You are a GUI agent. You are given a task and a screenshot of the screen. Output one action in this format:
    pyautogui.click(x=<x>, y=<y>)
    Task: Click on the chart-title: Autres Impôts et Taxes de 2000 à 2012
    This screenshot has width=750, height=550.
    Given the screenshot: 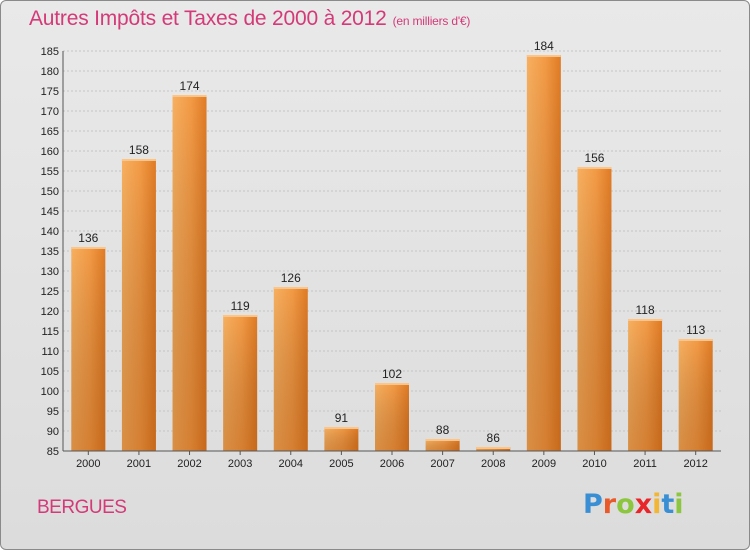 What is the action you would take?
    pyautogui.click(x=208, y=18)
    